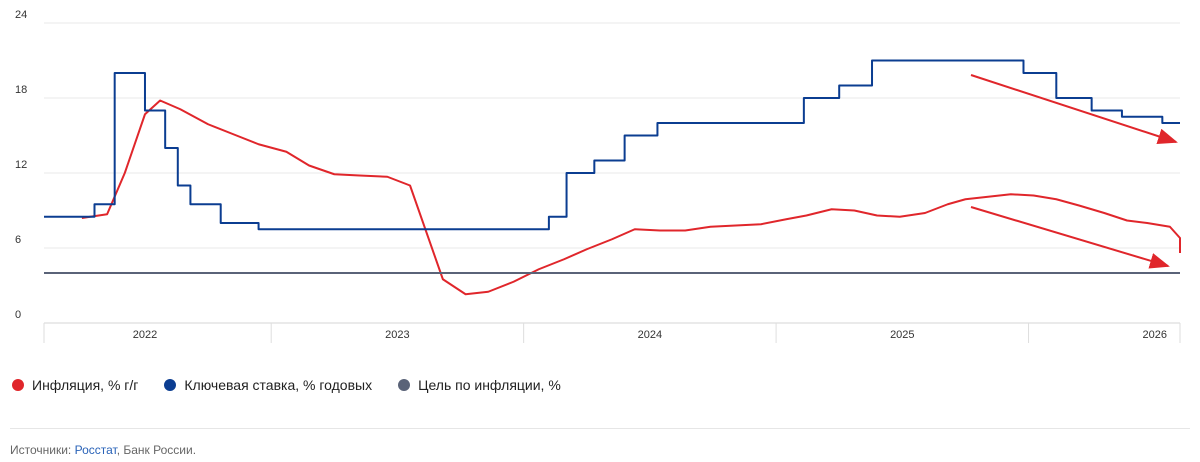  I want to click on y-tick-label: 6, so click(18, 240).